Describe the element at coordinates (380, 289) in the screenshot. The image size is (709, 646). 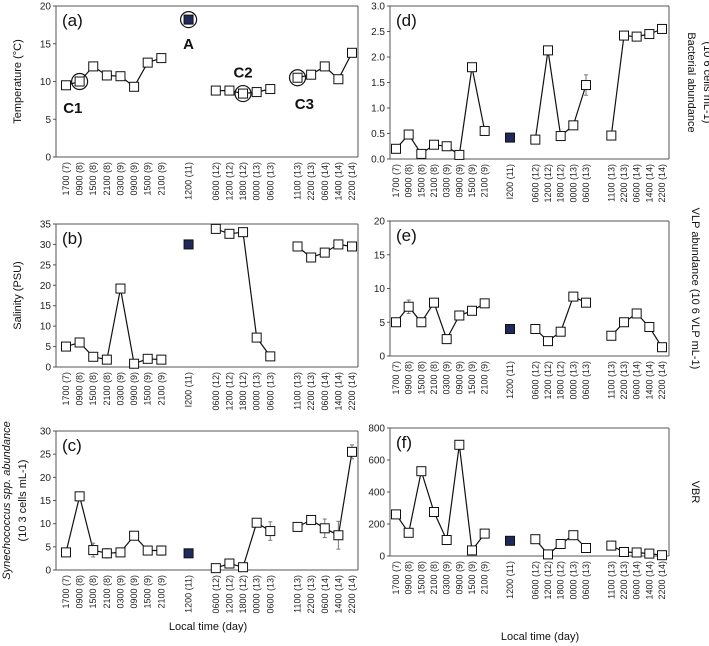
I see `y-tick-label: 10` at that location.